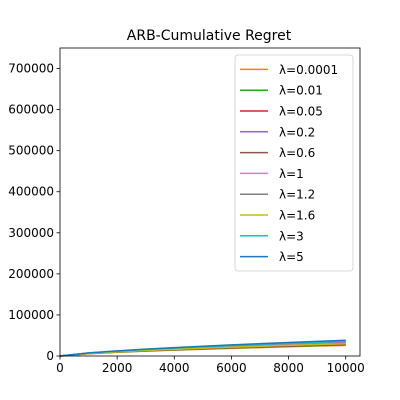 This screenshot has height=400, width=400. What do you see at coordinates (31, 192) in the screenshot?
I see `y-tick-label: 400000` at bounding box center [31, 192].